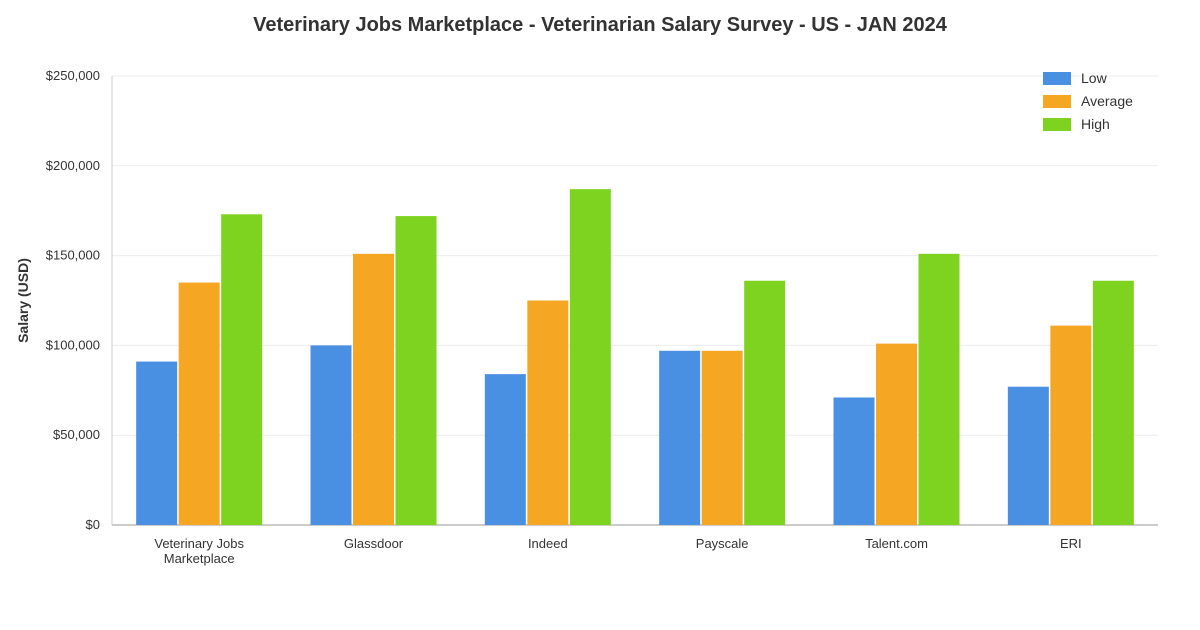 The image size is (1200, 630). I want to click on y-tick-label: $150,000, so click(73, 255).